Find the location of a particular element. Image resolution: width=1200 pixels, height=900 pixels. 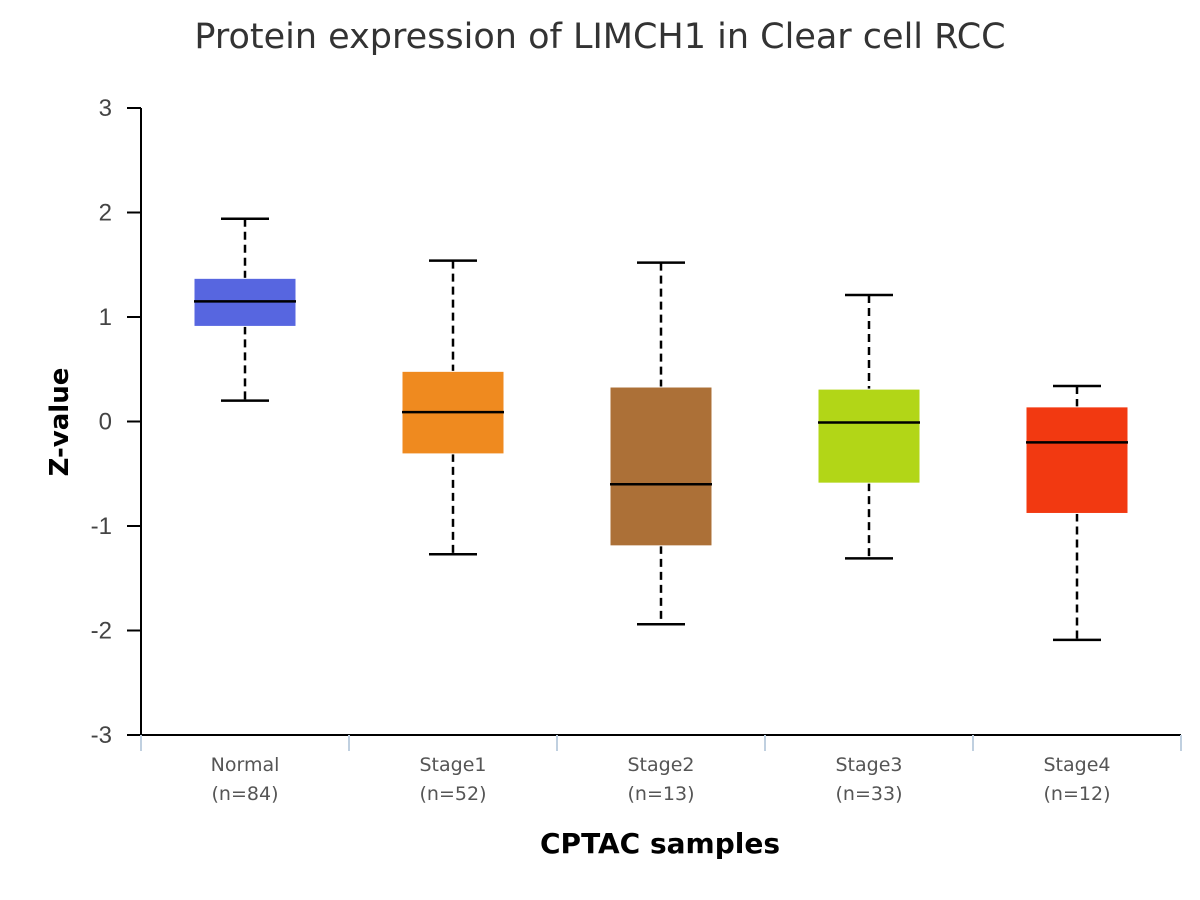

y-tick-label: 1 is located at coordinates (105, 317).